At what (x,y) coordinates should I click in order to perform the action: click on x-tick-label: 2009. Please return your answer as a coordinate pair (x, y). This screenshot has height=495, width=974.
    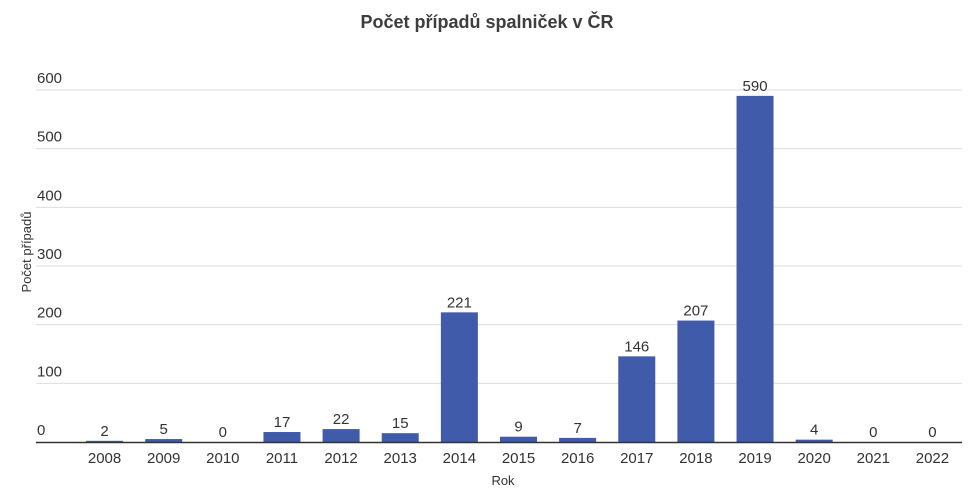
    Looking at the image, I should click on (163, 458).